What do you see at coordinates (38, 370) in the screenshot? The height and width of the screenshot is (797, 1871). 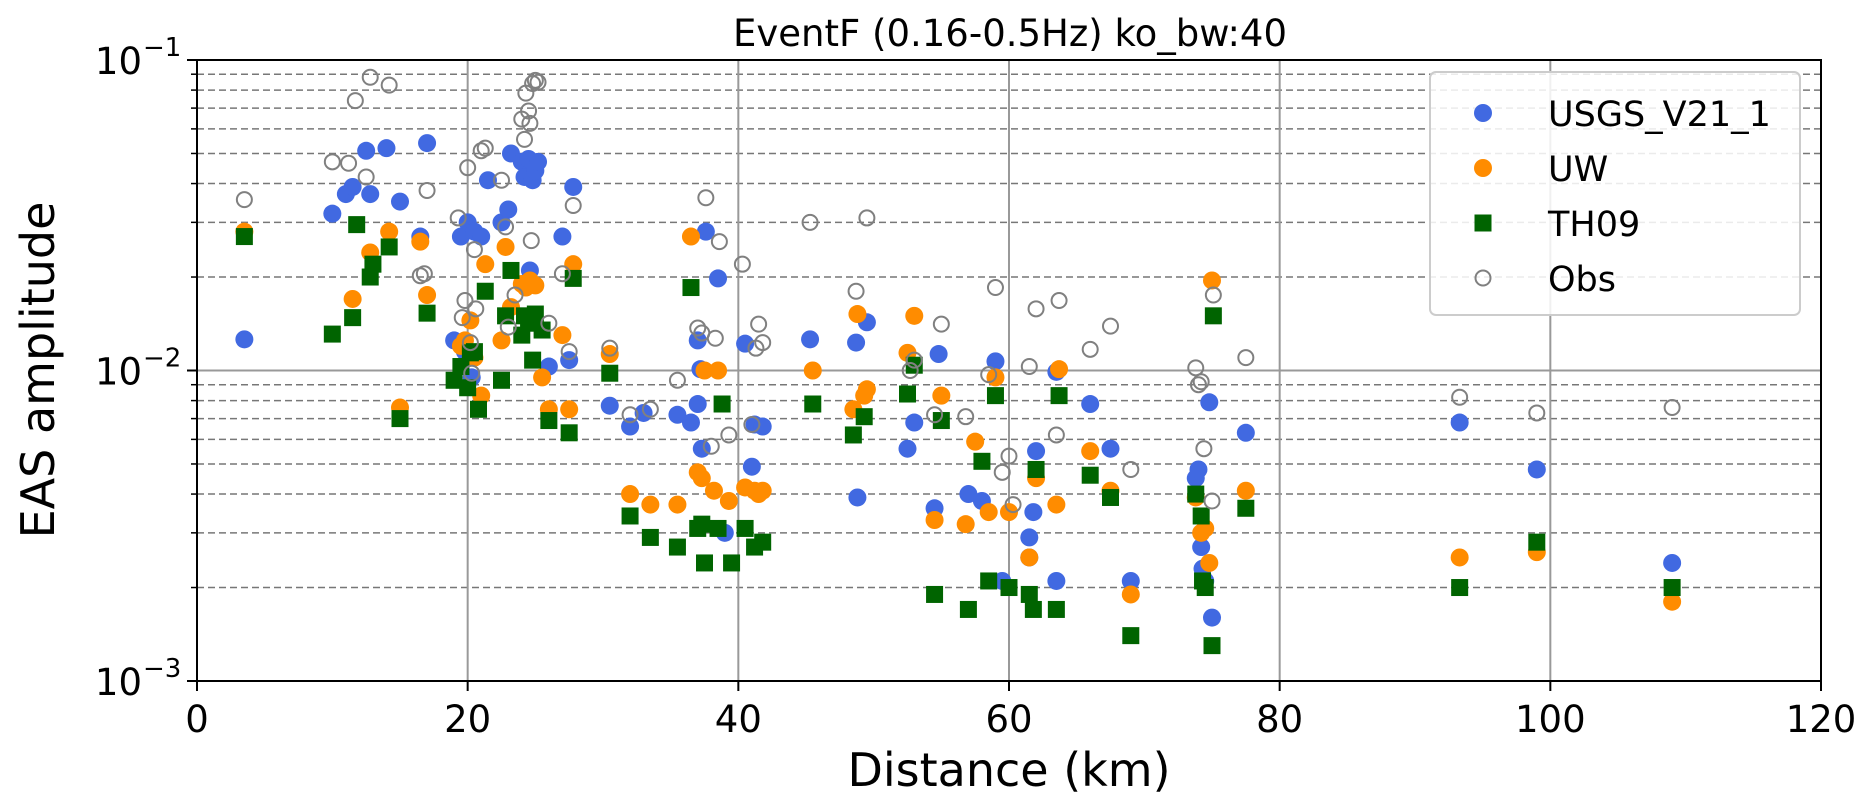 I see `y-axis-label: EAS amplitude` at bounding box center [38, 370].